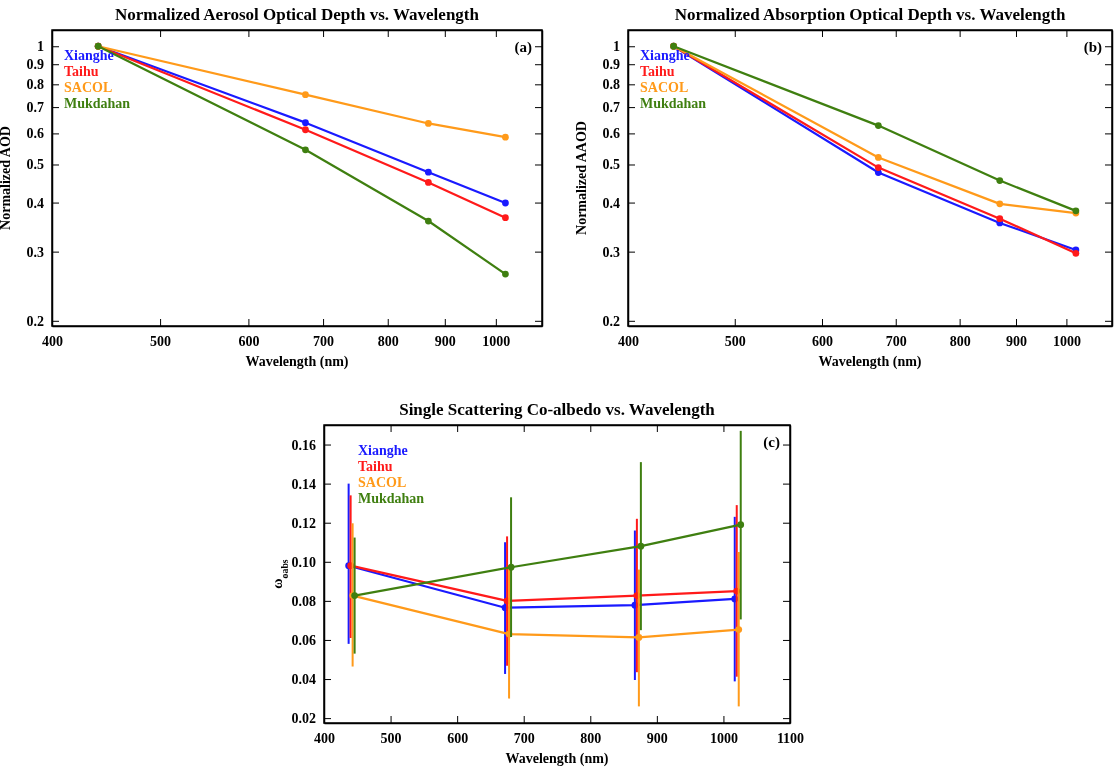 The image size is (1118, 778). Describe the element at coordinates (303, 523) in the screenshot. I see `y-tick-label: 0.12` at that location.